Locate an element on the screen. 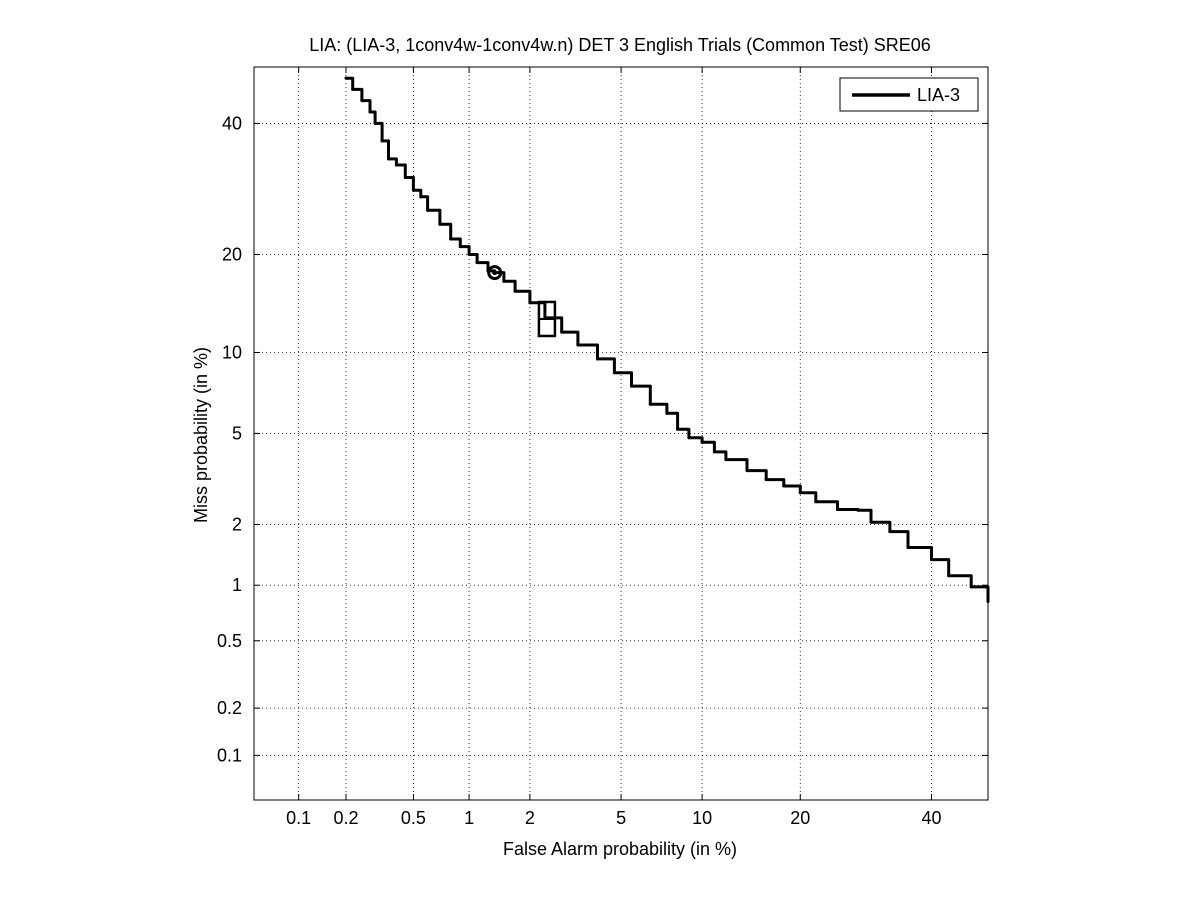 The width and height of the screenshot is (1201, 900). x-tick-label: 20 is located at coordinates (800, 818).